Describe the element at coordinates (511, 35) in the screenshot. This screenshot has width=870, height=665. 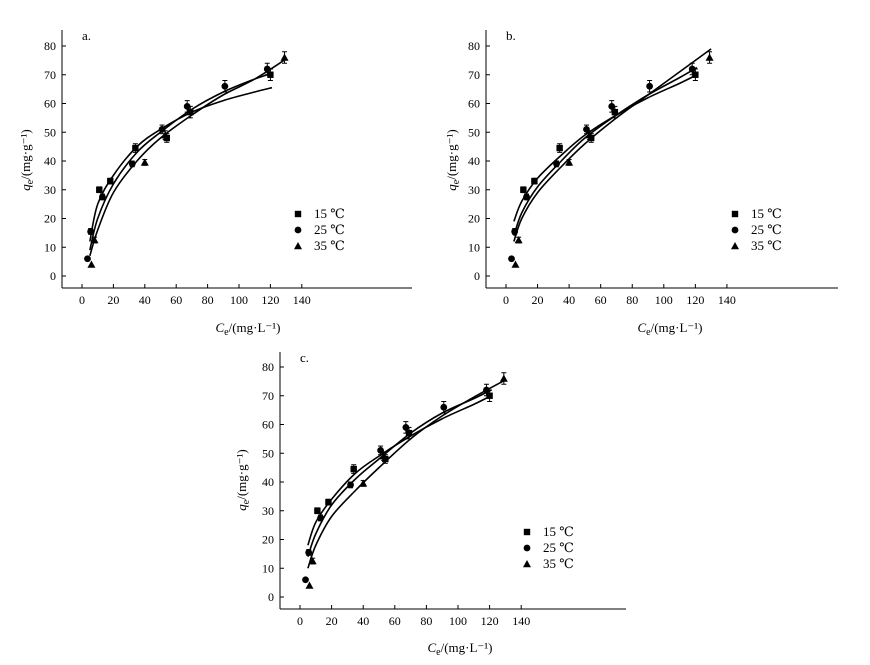
I see `panel-label: b.` at that location.